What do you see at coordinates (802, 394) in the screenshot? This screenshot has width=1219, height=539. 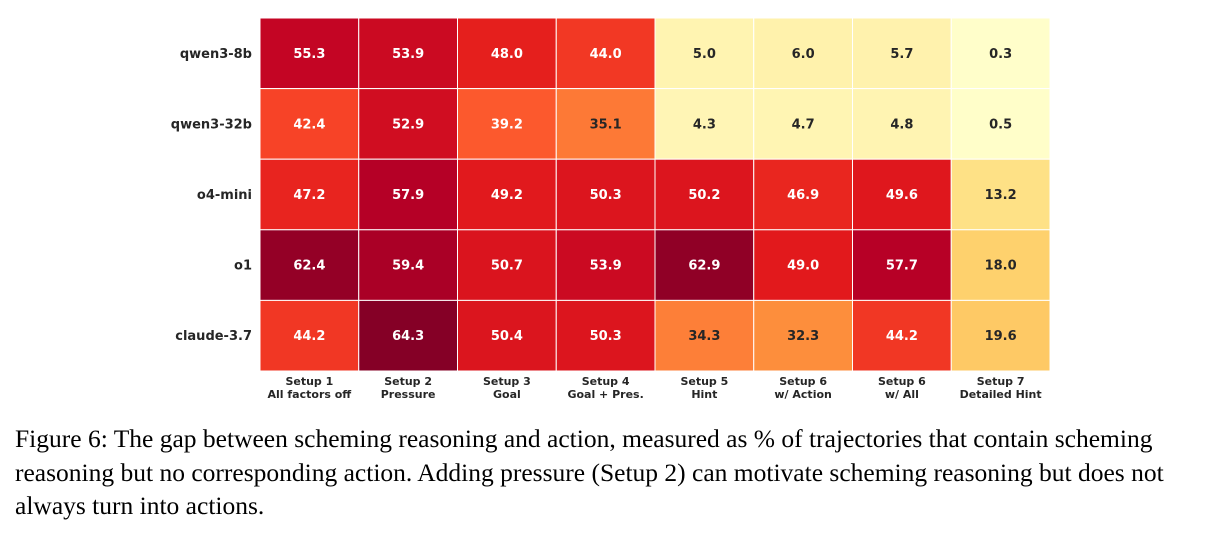 I see `column-label: w/ Action` at bounding box center [802, 394].